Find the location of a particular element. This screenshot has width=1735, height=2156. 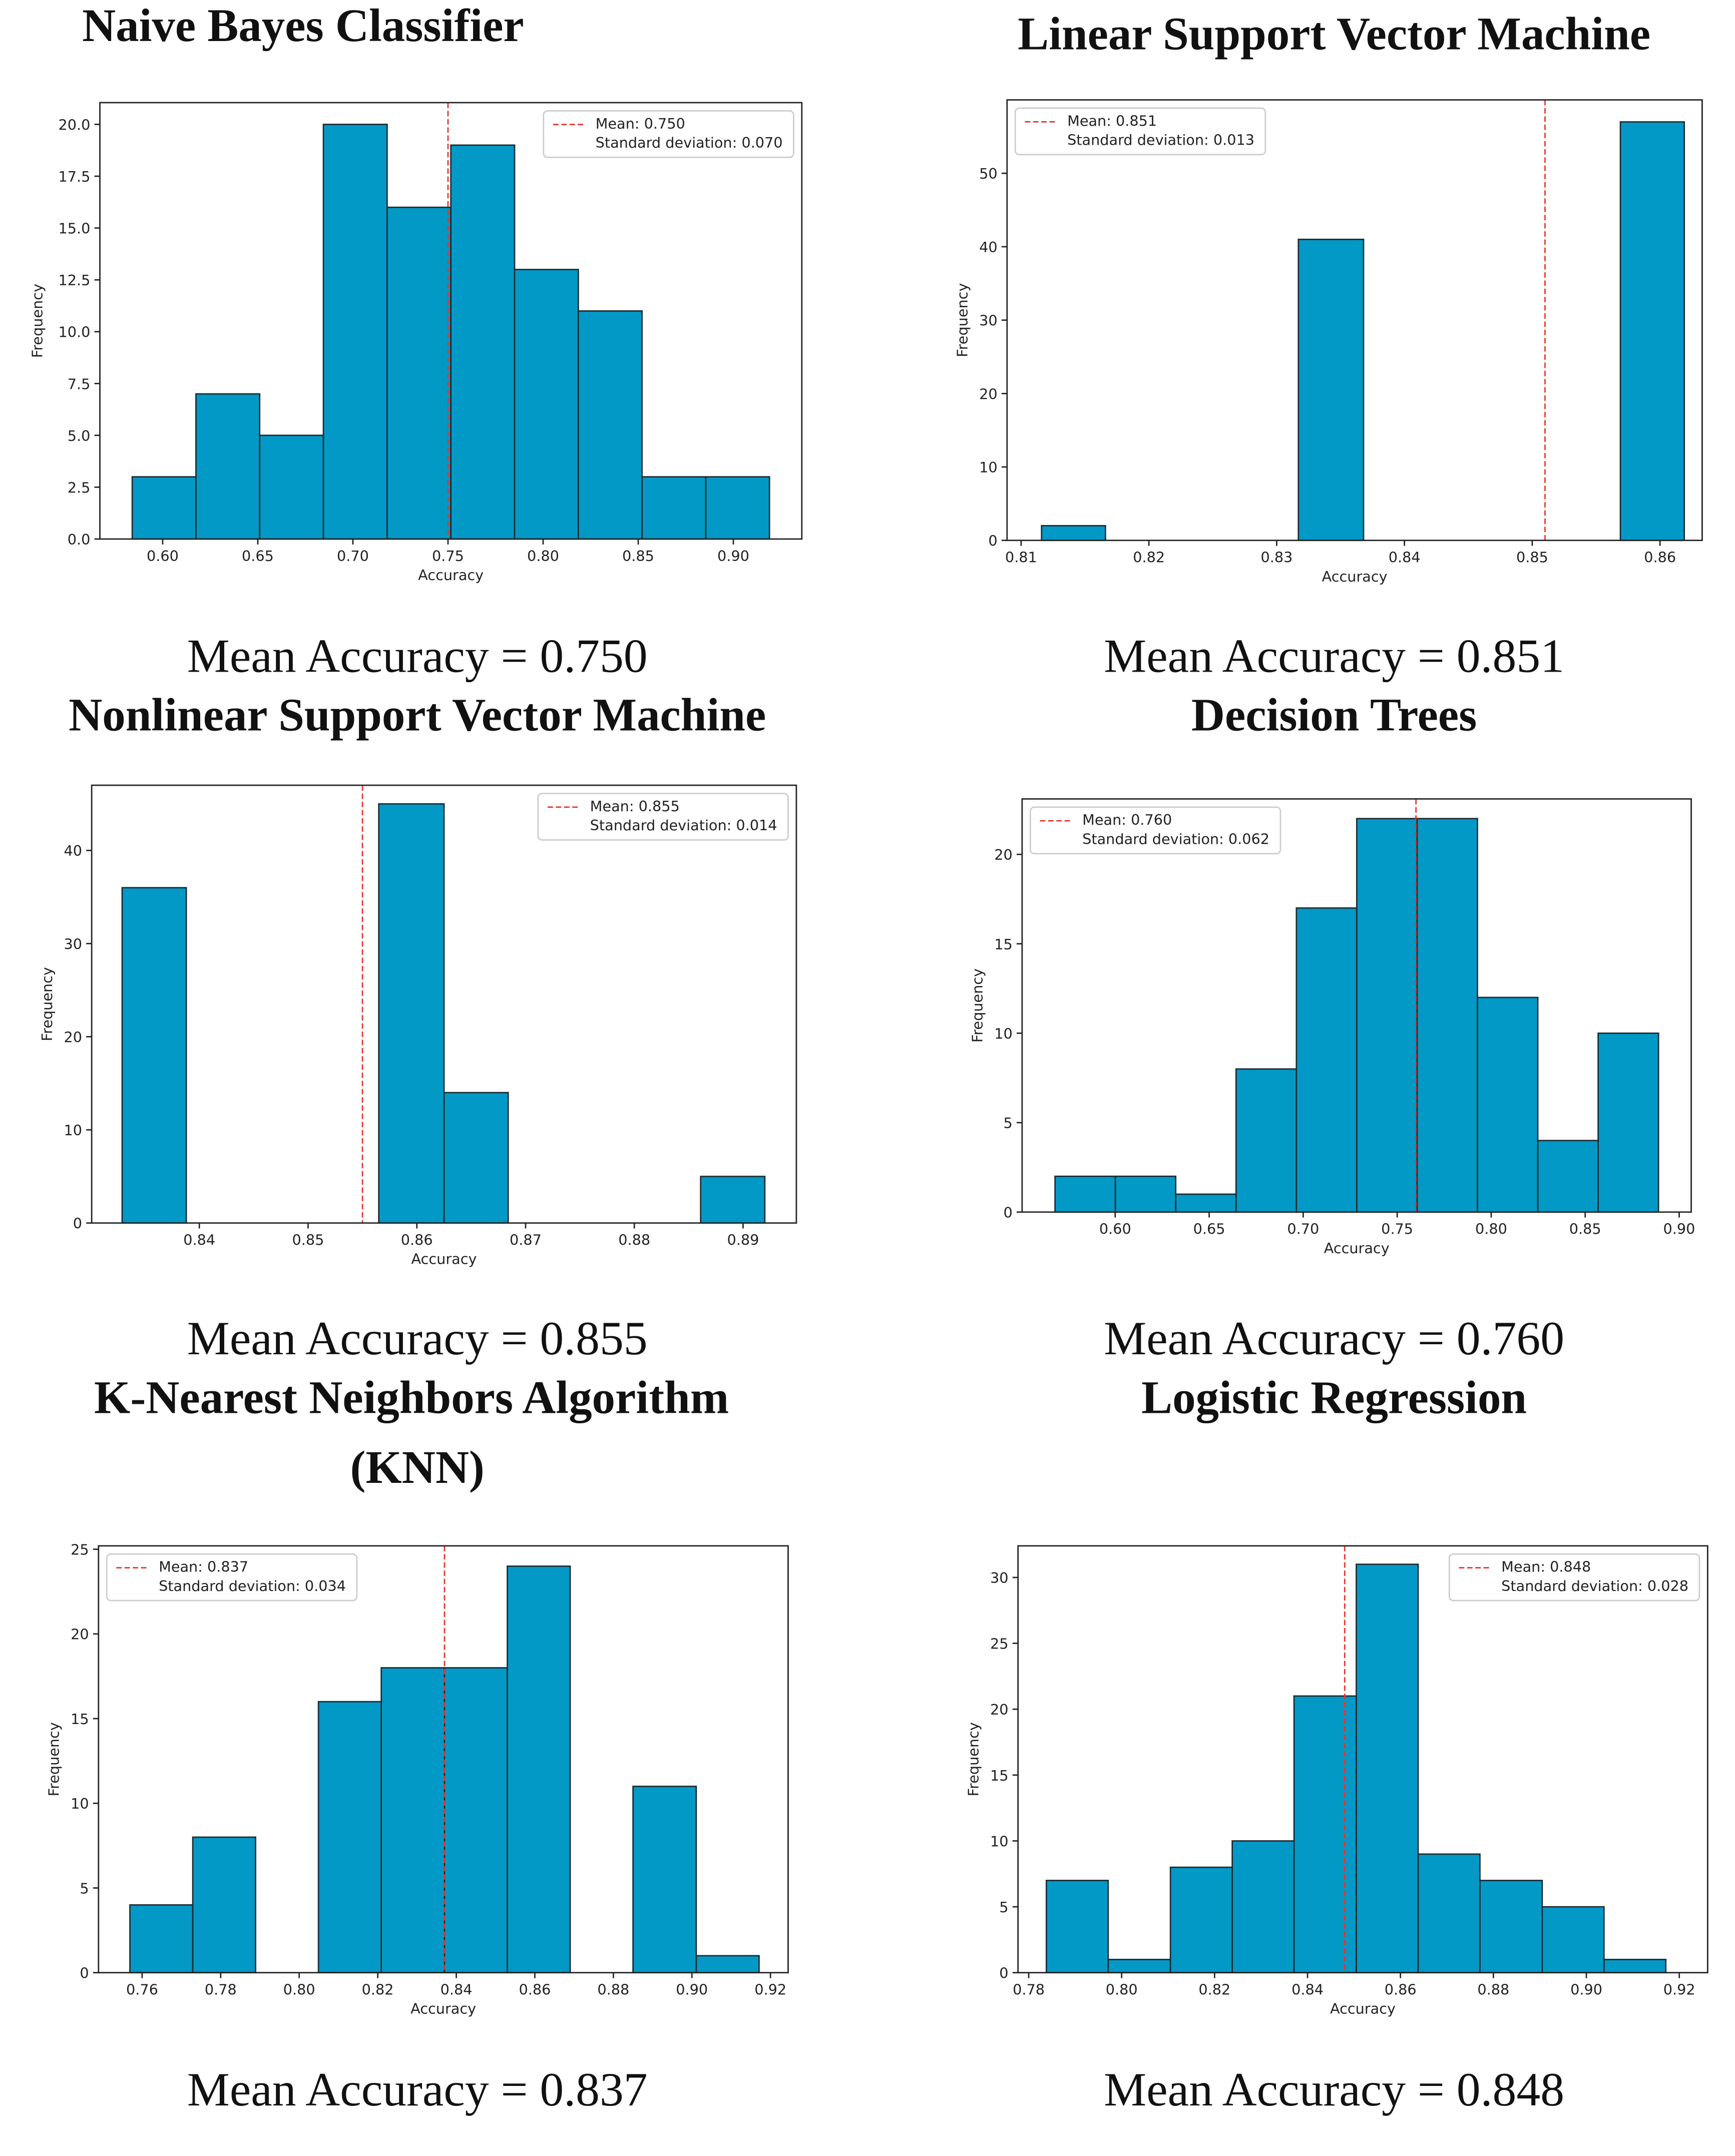

x-tick-label: 0.86 is located at coordinates (1660, 557).